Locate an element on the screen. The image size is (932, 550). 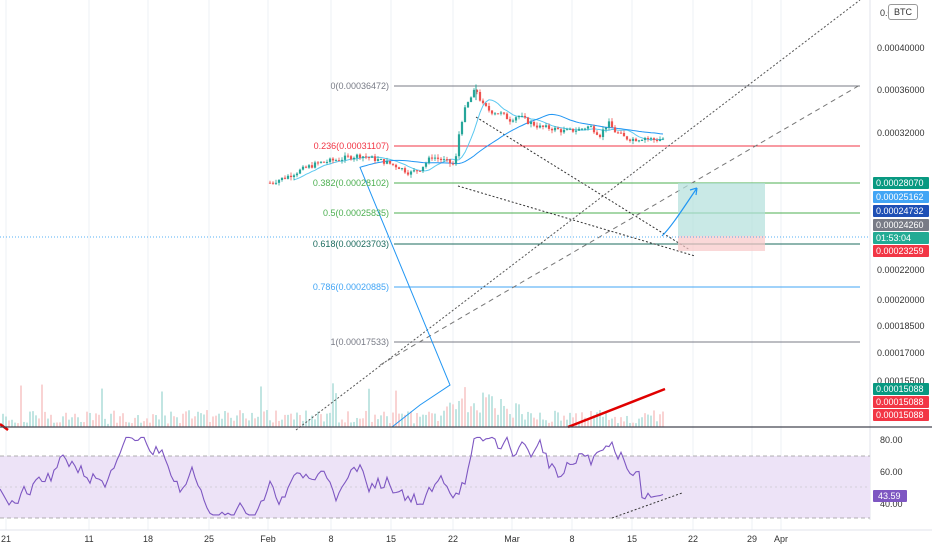
projection-arrow is located at coordinates (679, 212).